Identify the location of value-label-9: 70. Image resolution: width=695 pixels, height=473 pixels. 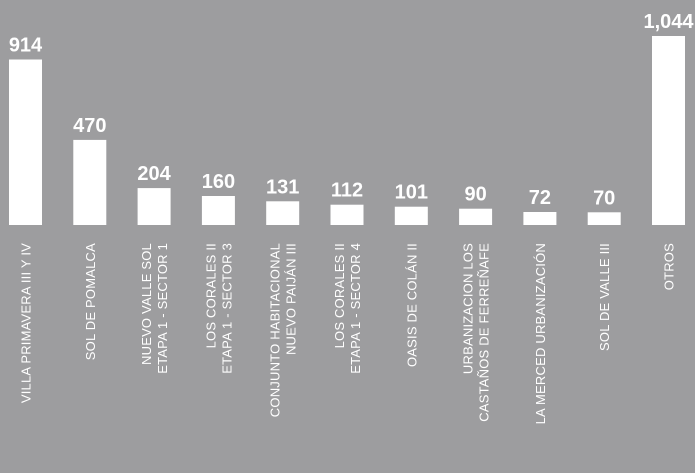
(604, 198).